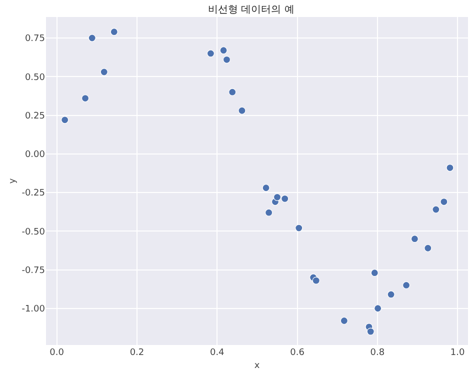 This screenshot has width=474, height=378. What do you see at coordinates (34, 309) in the screenshot?
I see `y-tick-label: -1.00` at bounding box center [34, 309].